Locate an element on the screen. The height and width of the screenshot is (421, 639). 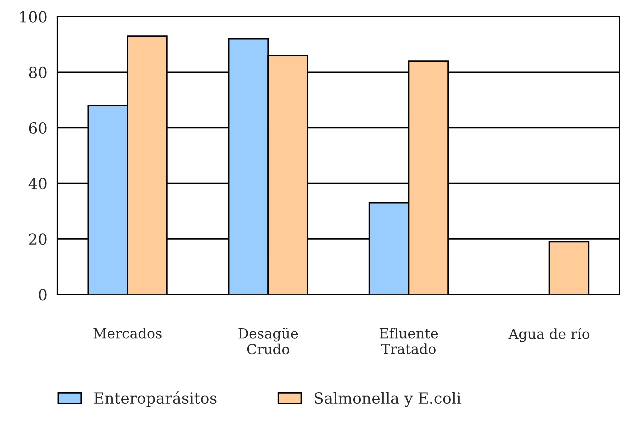
x-tick-label: Mercados is located at coordinates (128, 333).